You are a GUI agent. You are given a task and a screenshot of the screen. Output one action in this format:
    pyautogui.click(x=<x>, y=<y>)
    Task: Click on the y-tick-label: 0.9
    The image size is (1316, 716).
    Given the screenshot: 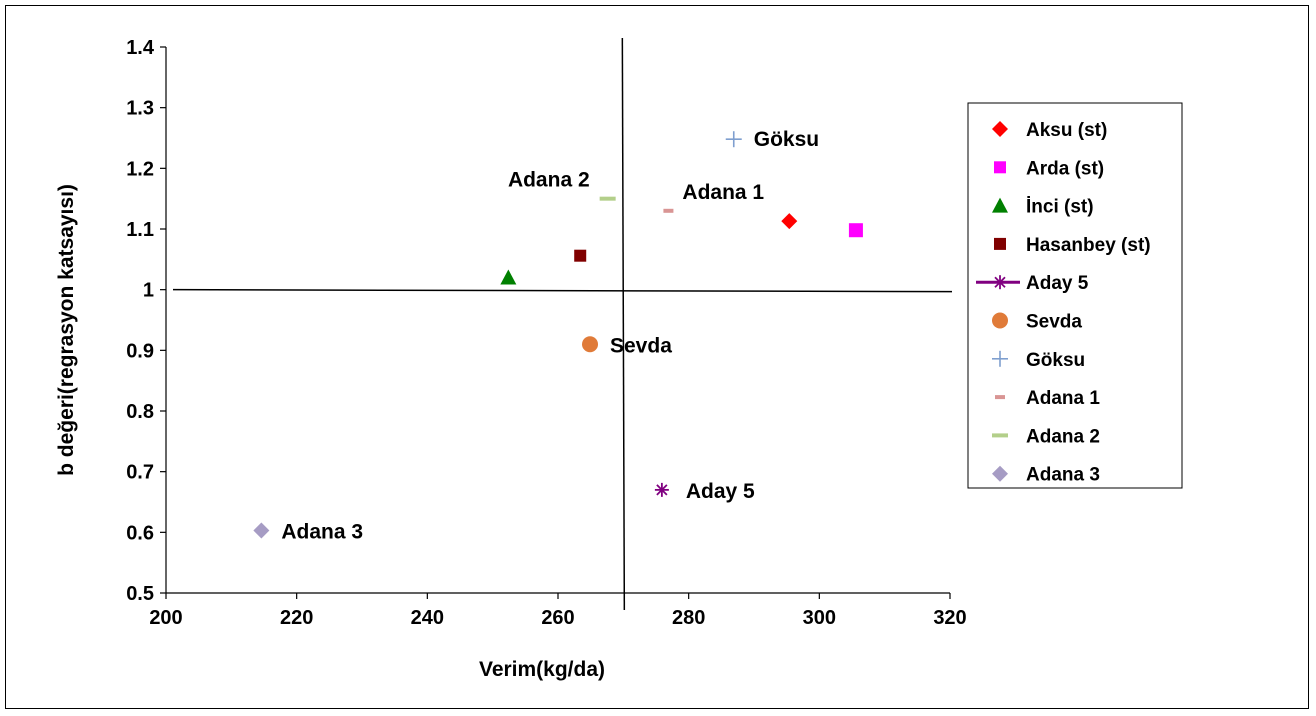 What is the action you would take?
    pyautogui.click(x=140, y=351)
    